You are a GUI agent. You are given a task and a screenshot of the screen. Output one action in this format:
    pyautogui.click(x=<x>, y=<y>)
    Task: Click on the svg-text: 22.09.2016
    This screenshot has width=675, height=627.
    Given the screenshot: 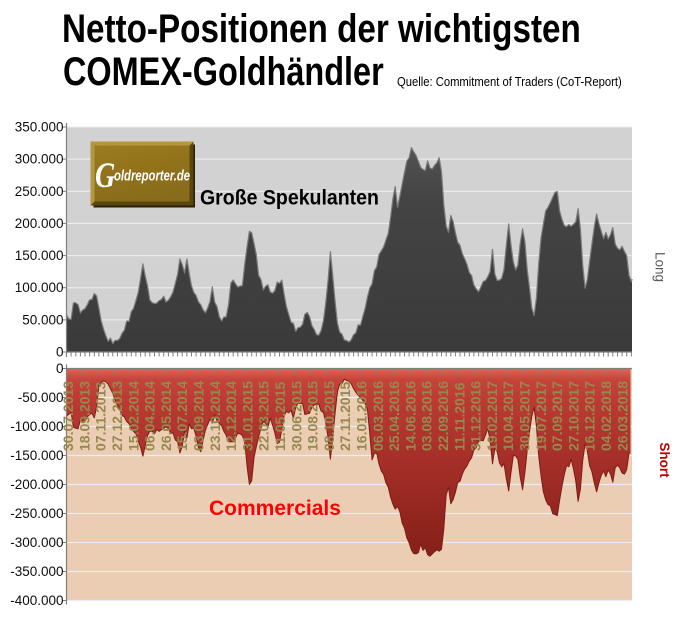 What is the action you would take?
    pyautogui.click(x=443, y=416)
    